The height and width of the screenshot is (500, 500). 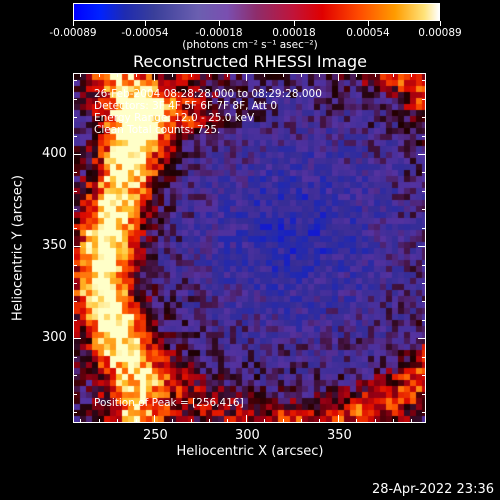 What do you see at coordinates (155, 435) in the screenshot?
I see `x-tick-label: 250` at bounding box center [155, 435].